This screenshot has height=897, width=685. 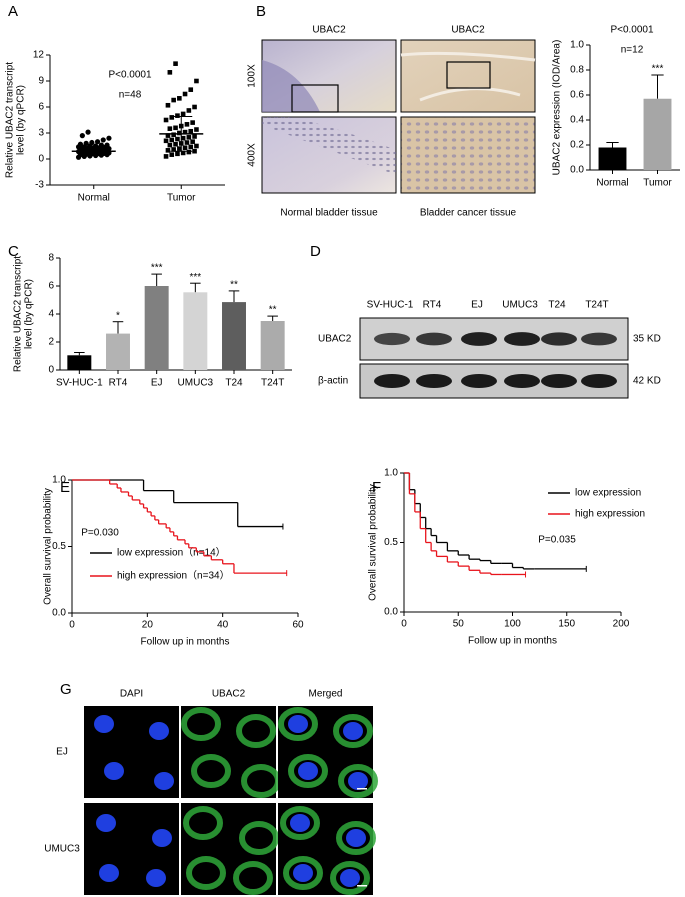 What do you see at coordinates (329, 213) in the screenshot?
I see `image-caption: Normal bladder tissue` at bounding box center [329, 213].